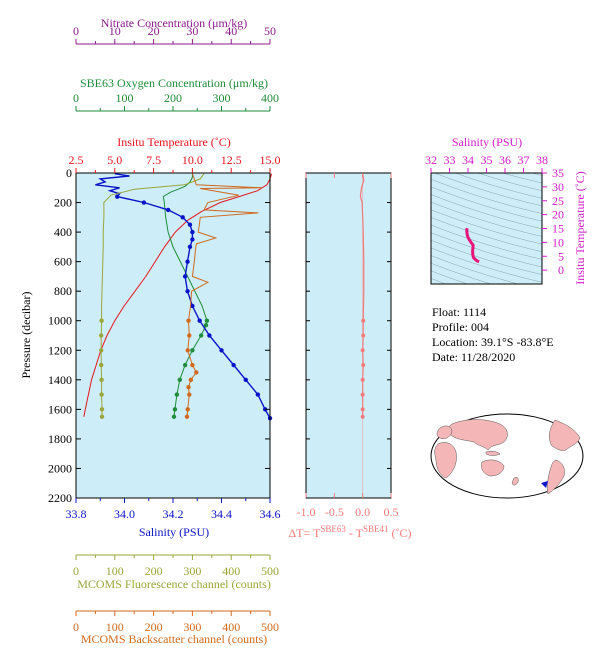 The height and width of the screenshot is (663, 609). I want to click on salinity-tick-label: 34.4, so click(221, 514).